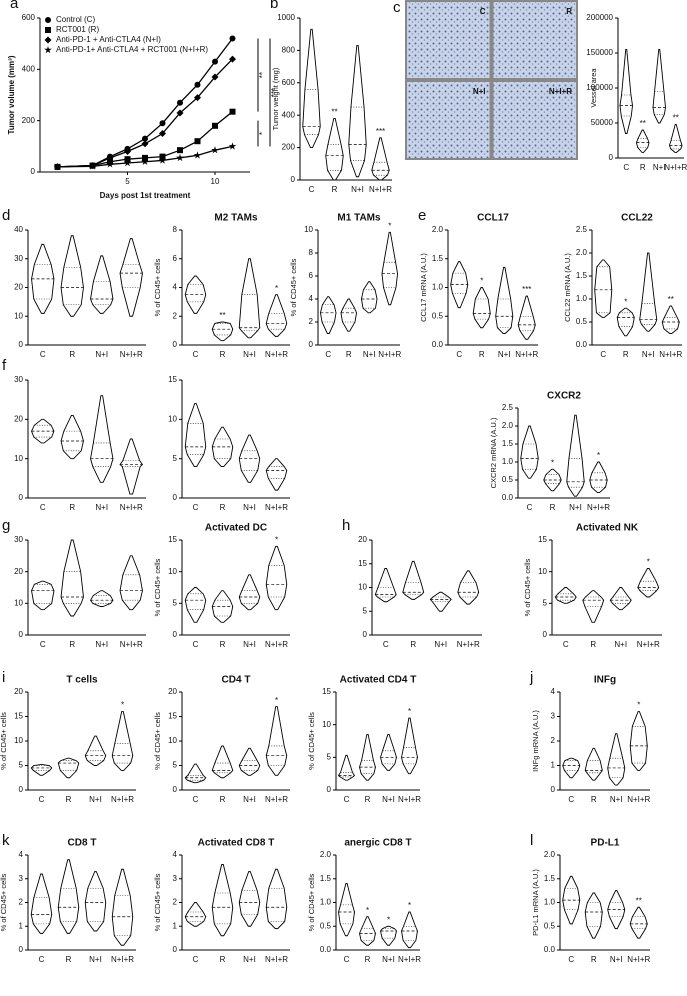 The width and height of the screenshot is (687, 996). Describe the element at coordinates (175, 287) in the screenshot. I see `y-tick-label: 4` at that location.